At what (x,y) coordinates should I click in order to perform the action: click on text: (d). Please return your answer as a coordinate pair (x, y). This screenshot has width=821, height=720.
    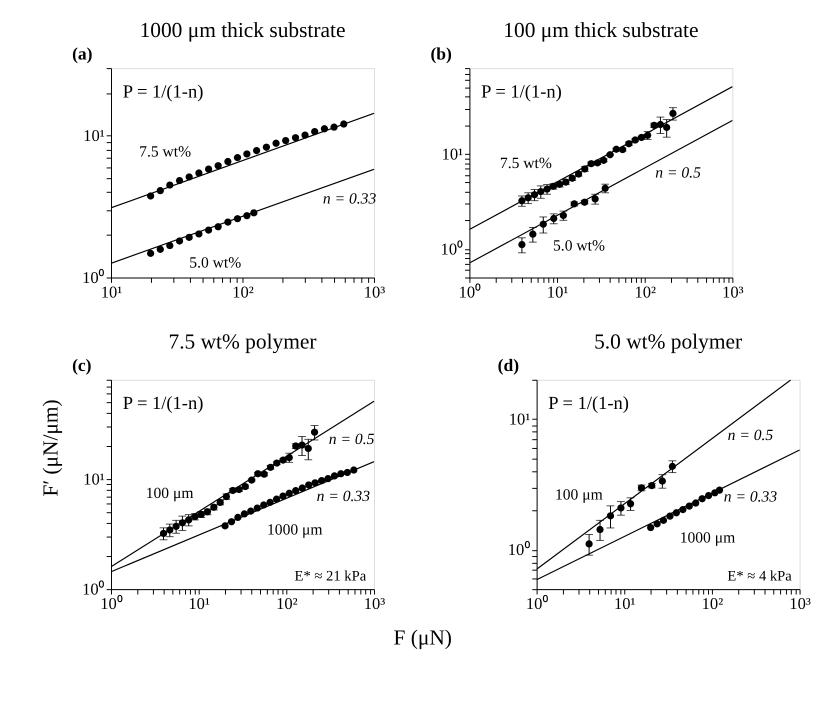
    Looking at the image, I should click on (509, 365).